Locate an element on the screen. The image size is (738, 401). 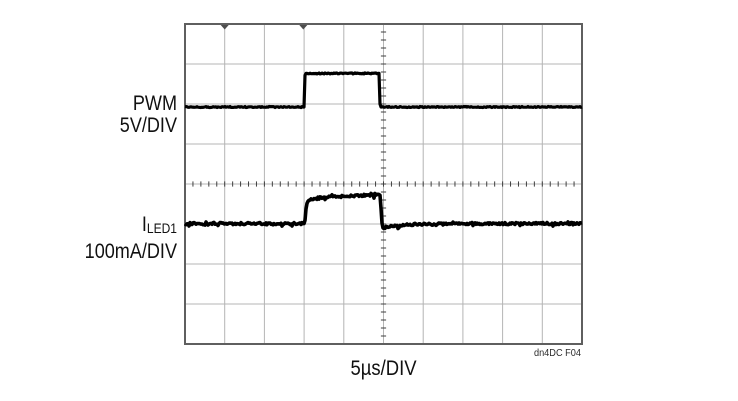
top-edge-markers is located at coordinates (264, 27).